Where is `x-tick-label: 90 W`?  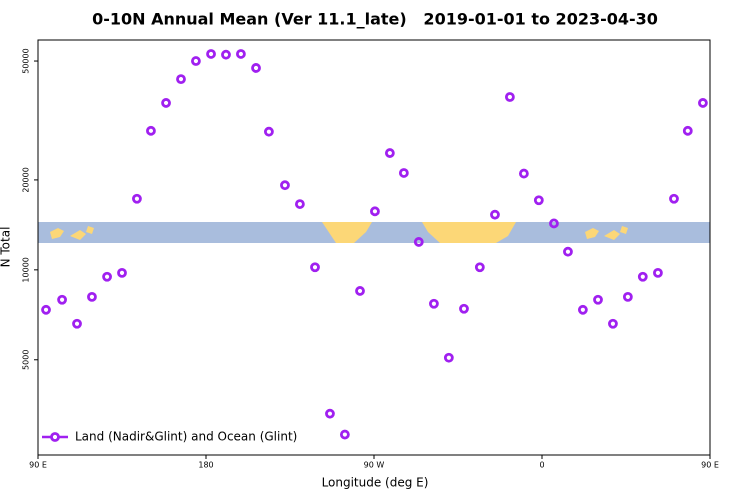 x-tick-label: 90 W is located at coordinates (374, 465).